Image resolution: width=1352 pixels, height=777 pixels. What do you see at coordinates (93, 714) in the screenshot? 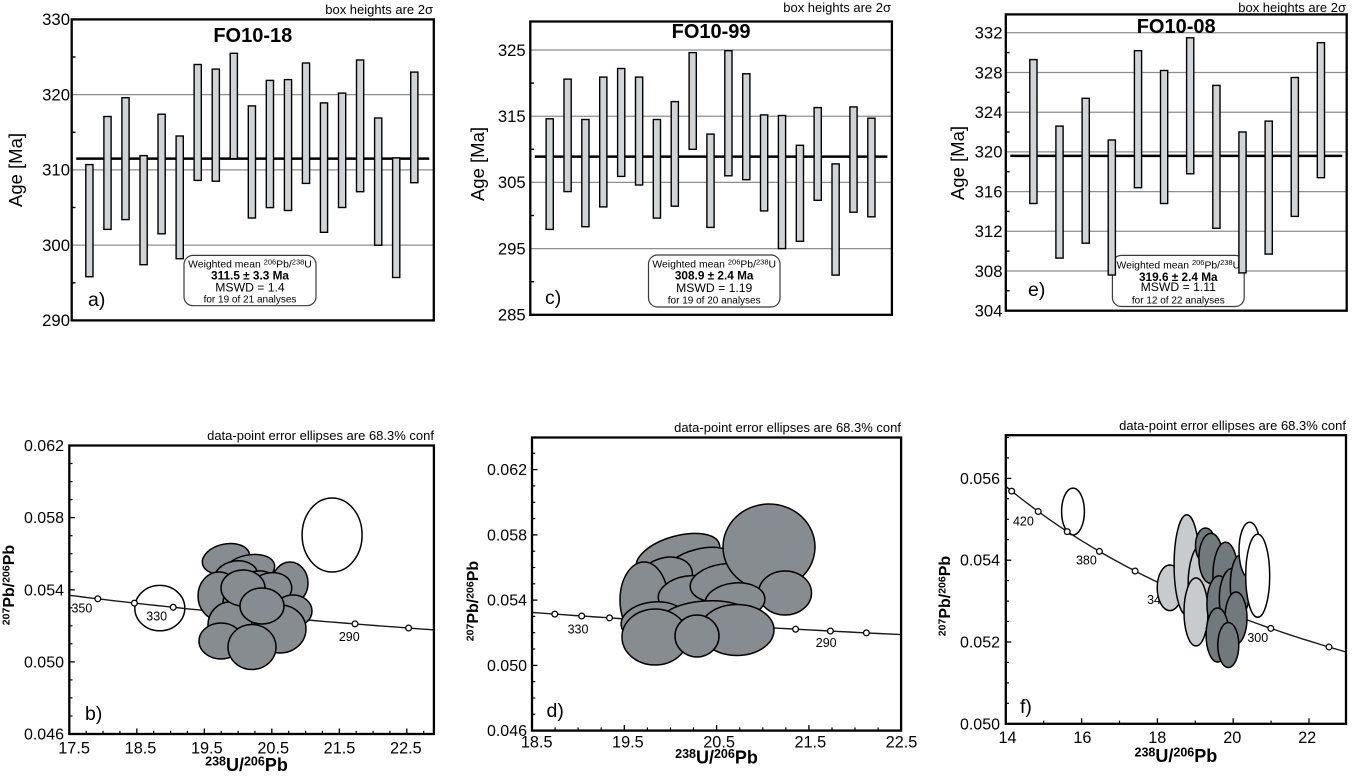
I see `svg-text: b)` at bounding box center [93, 714].